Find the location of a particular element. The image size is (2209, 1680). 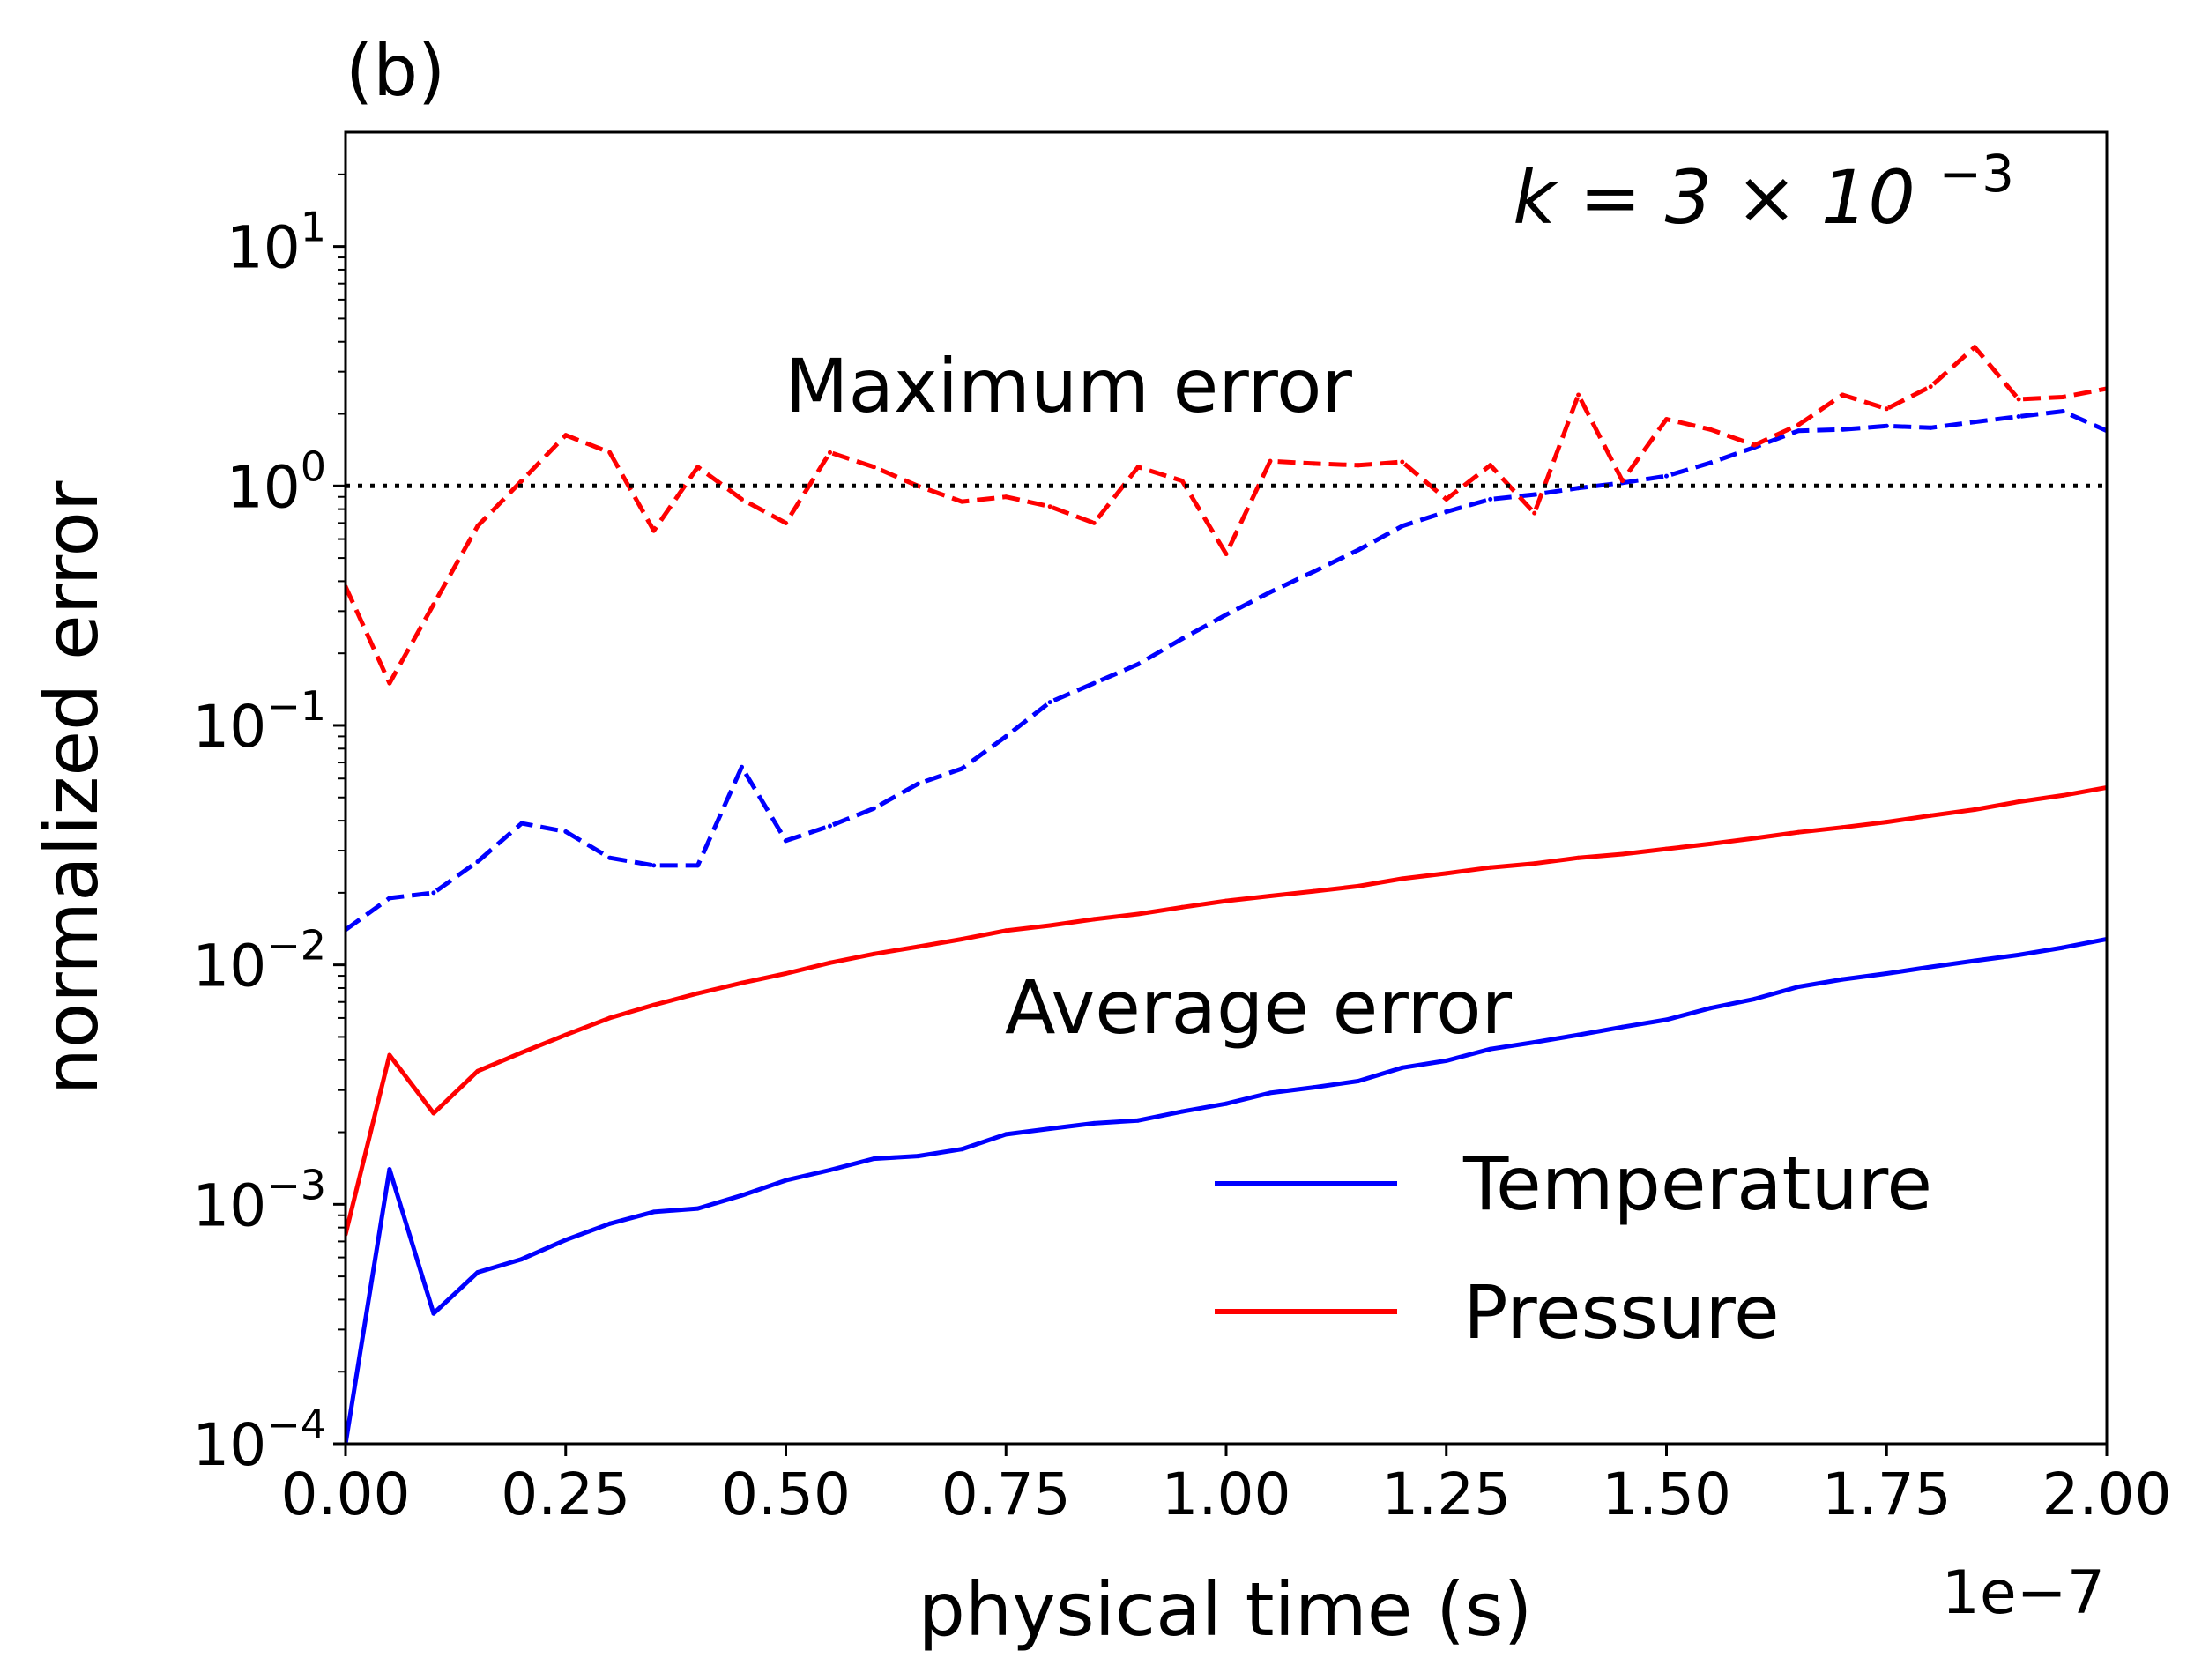

y-tick-label-0: 10⁻⁴ is located at coordinates (259, 1440).